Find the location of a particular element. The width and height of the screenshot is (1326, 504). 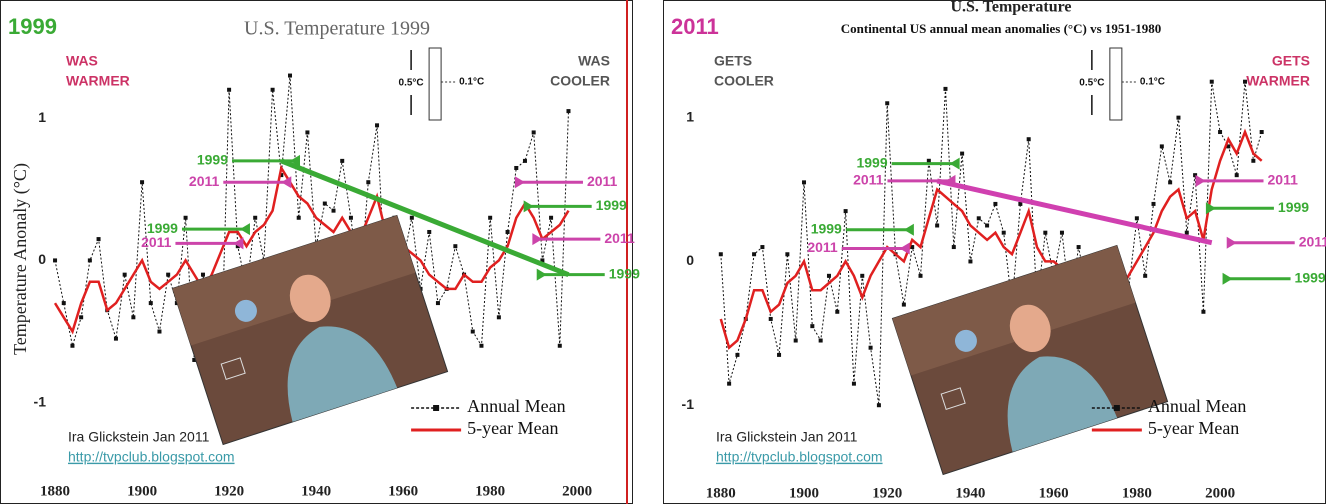

scale-label: 0.5°C is located at coordinates (1091, 83).